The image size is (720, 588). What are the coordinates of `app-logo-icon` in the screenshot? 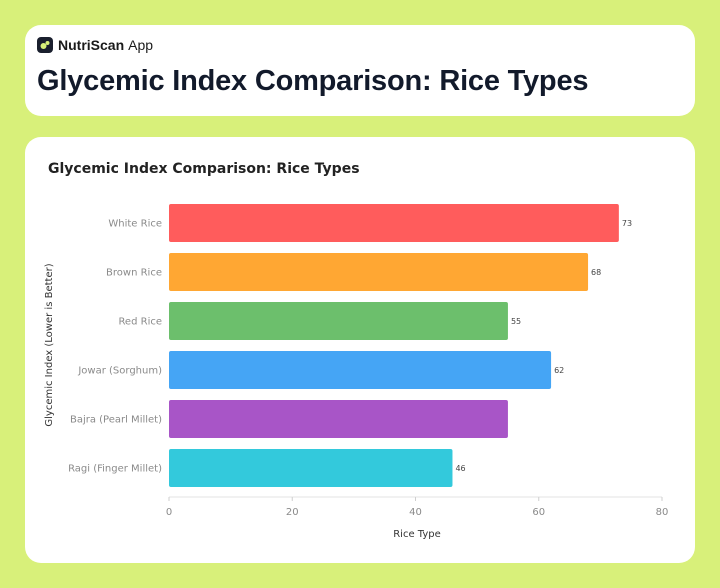 It's located at (45, 45).